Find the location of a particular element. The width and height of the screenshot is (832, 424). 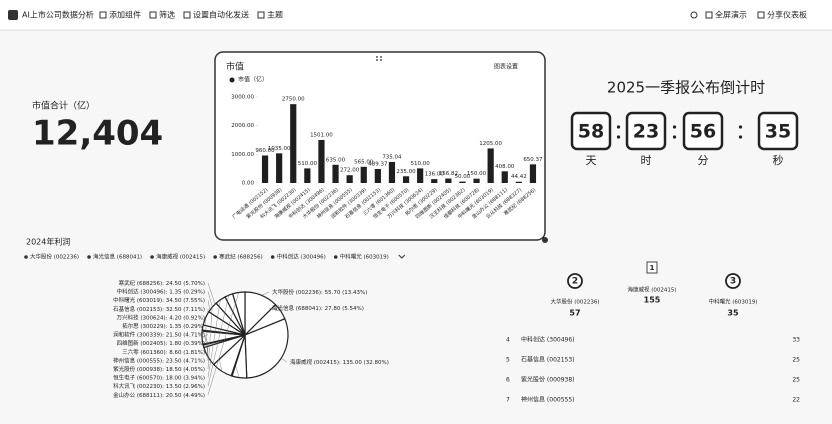

slice-value: : 1.80 (0.39%) is located at coordinates (185, 344).